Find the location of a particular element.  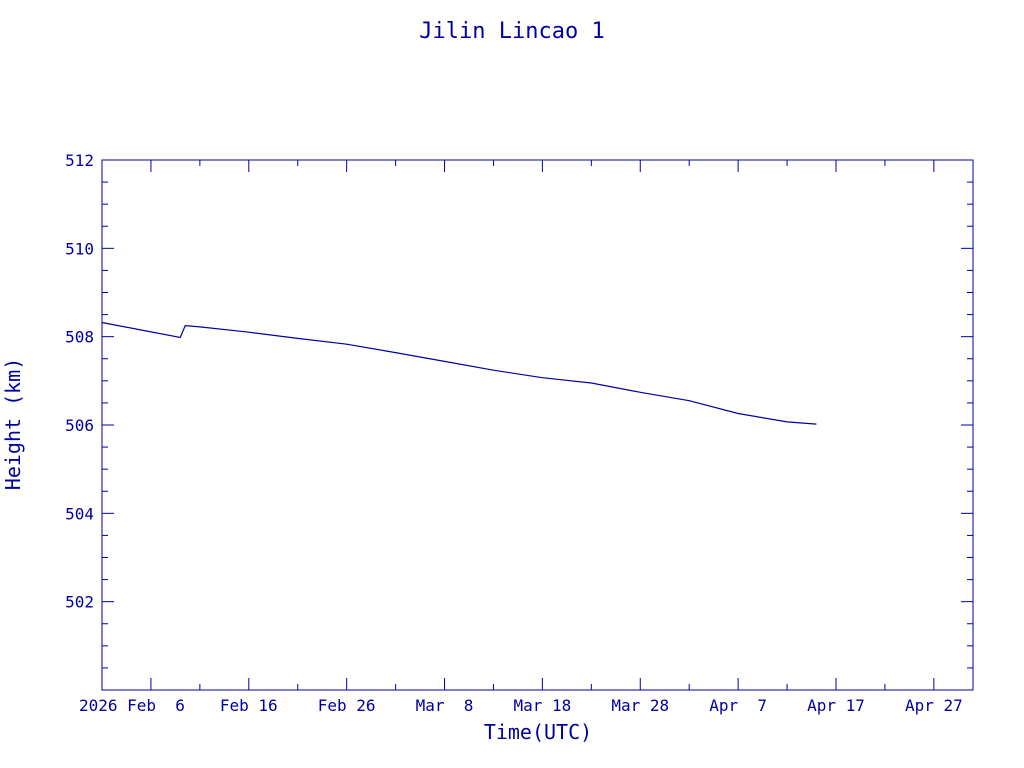

y-tick-label: 504 is located at coordinates (79, 513).